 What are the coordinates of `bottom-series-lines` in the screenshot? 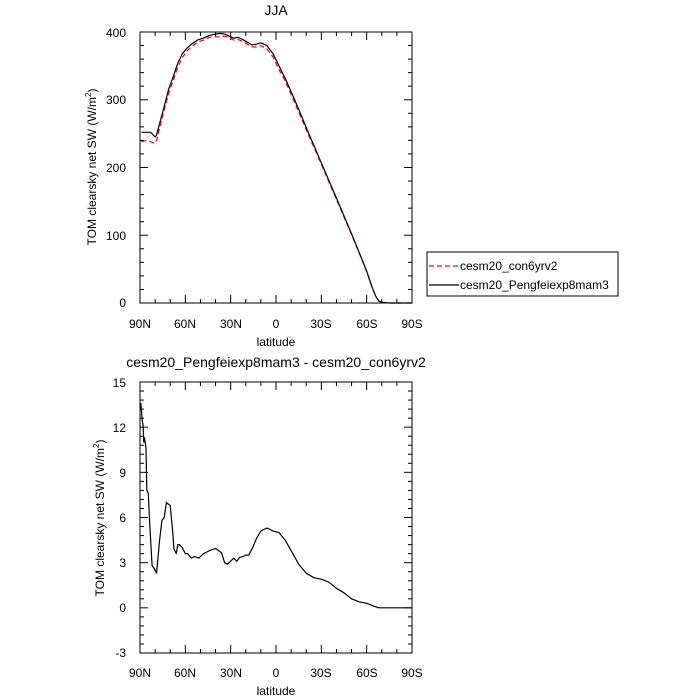 It's located at (276, 506).